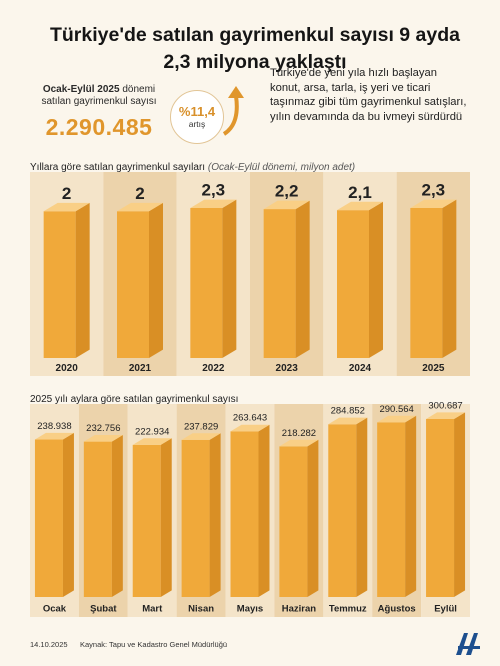 The height and width of the screenshot is (666, 500). What do you see at coordinates (360, 206) in the screenshot?
I see `bar-top-2024` at bounding box center [360, 206].